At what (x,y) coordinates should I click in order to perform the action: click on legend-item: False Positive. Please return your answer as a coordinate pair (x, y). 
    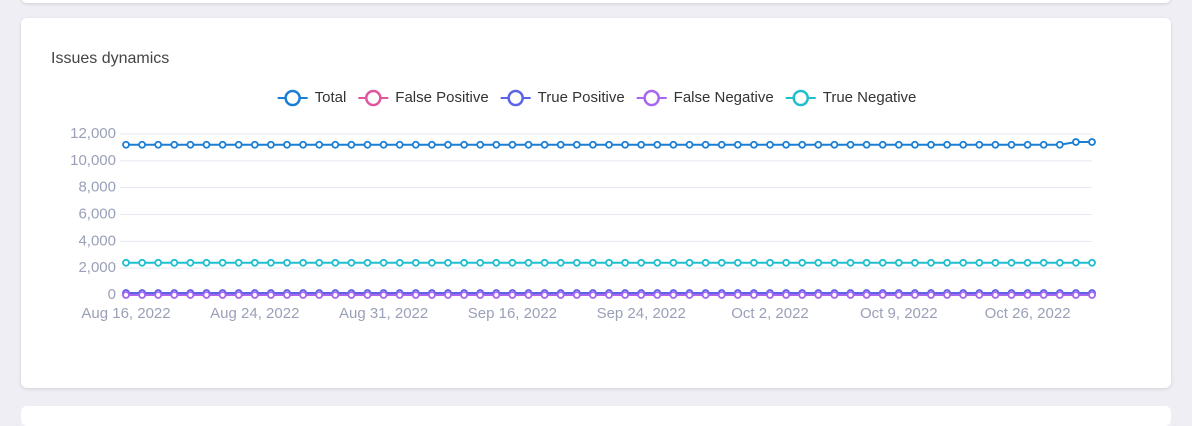
    Looking at the image, I should click on (423, 98).